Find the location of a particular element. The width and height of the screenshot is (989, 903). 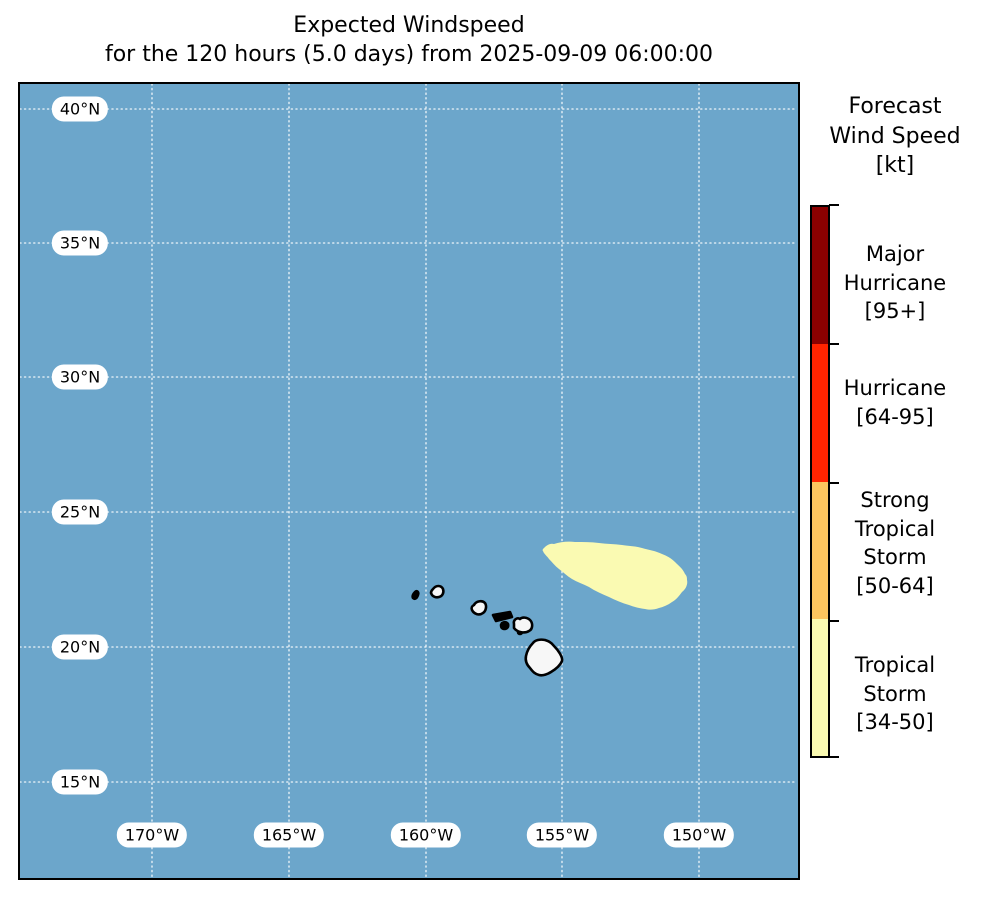

island-lanai is located at coordinates (504, 625).